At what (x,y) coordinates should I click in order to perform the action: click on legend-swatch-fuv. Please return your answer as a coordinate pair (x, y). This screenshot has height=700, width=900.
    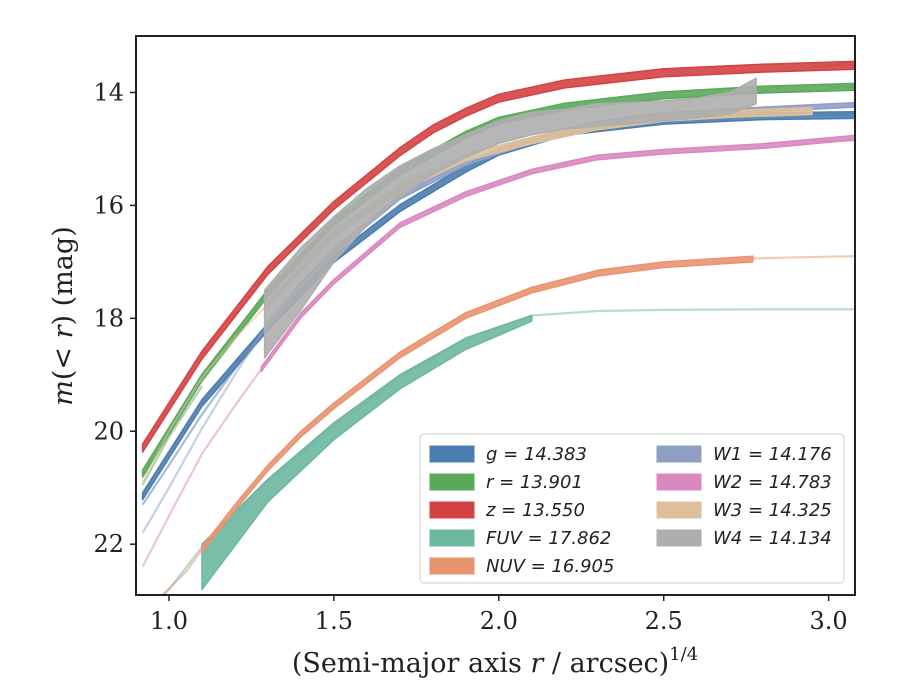
    Looking at the image, I should click on (452, 538).